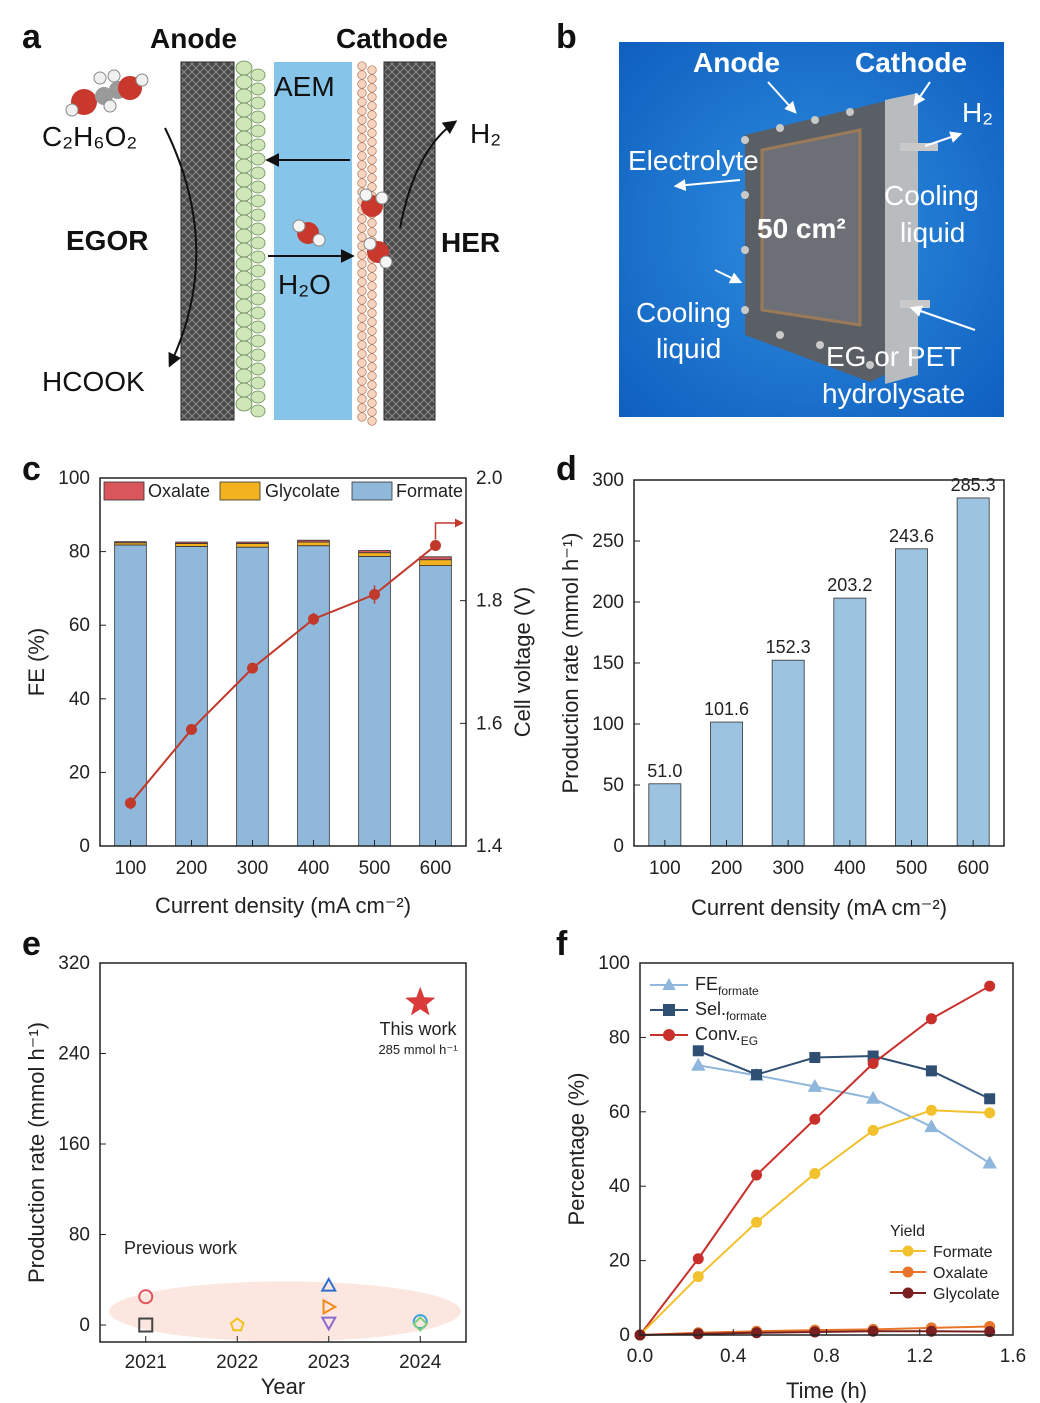  I want to click on series-point-conv-eg, so click(757, 1175).